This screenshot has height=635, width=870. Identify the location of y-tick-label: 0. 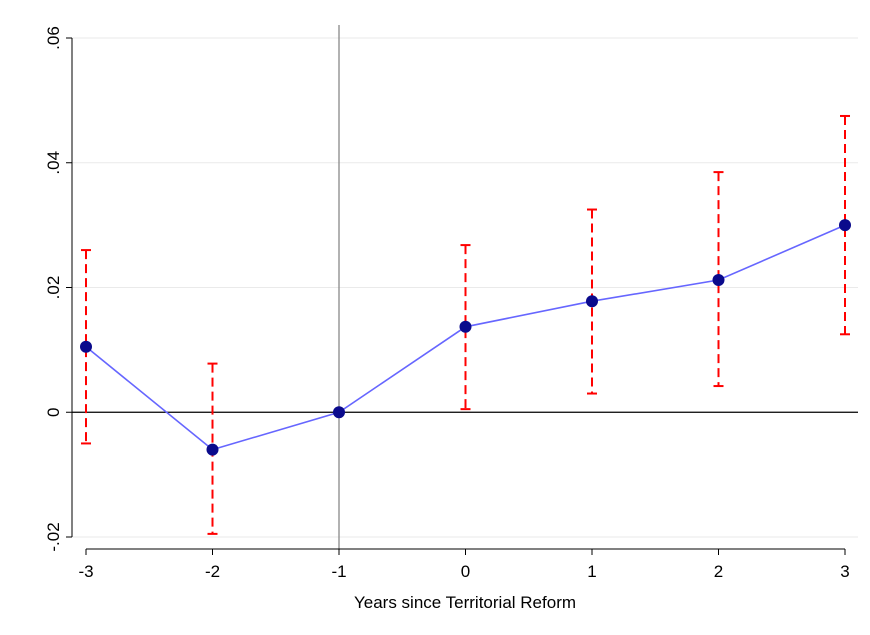
(53, 412).